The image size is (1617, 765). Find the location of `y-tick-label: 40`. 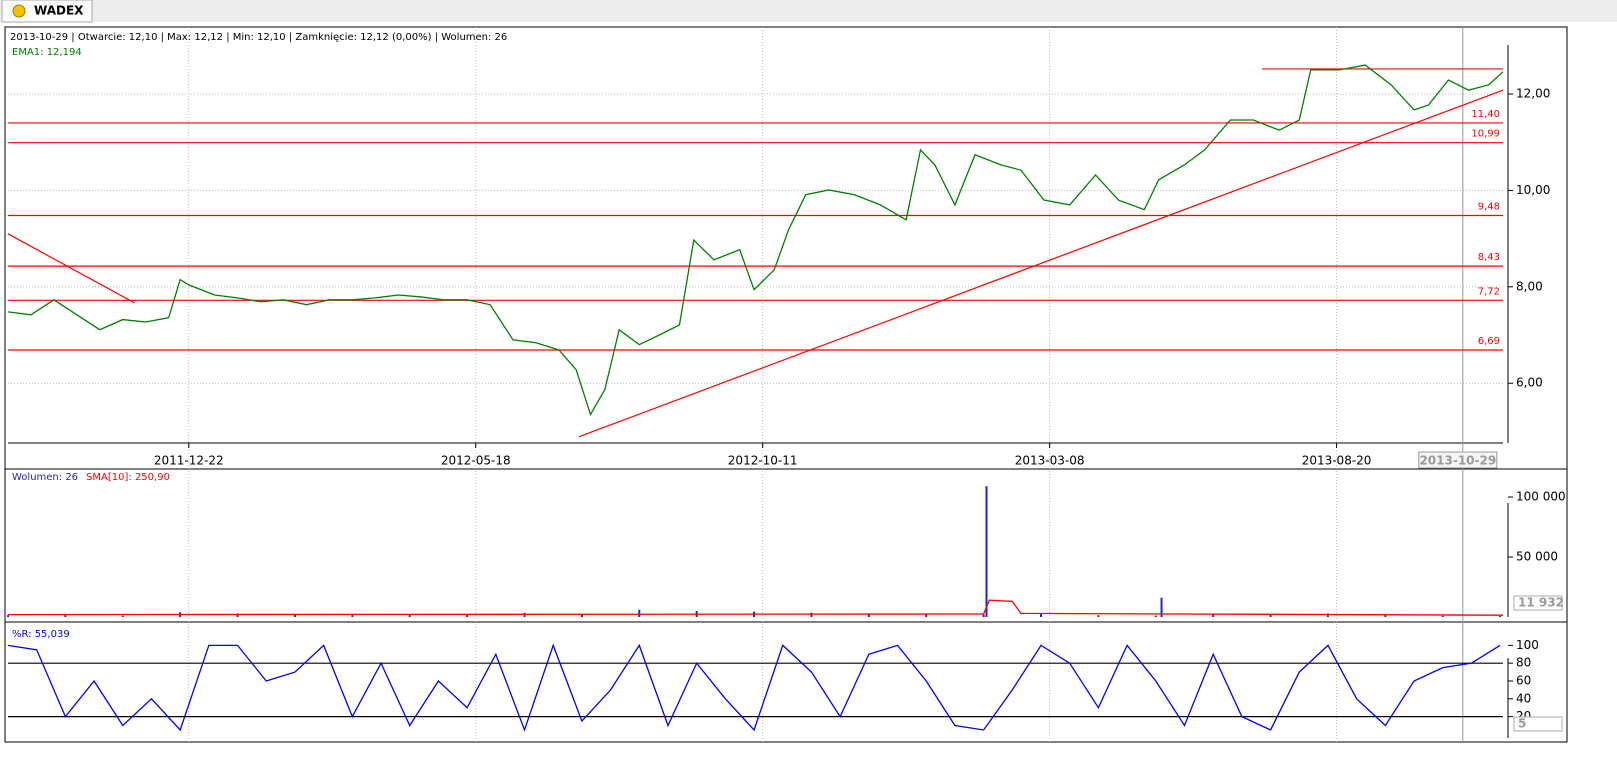

y-tick-label: 40 is located at coordinates (1523, 698).